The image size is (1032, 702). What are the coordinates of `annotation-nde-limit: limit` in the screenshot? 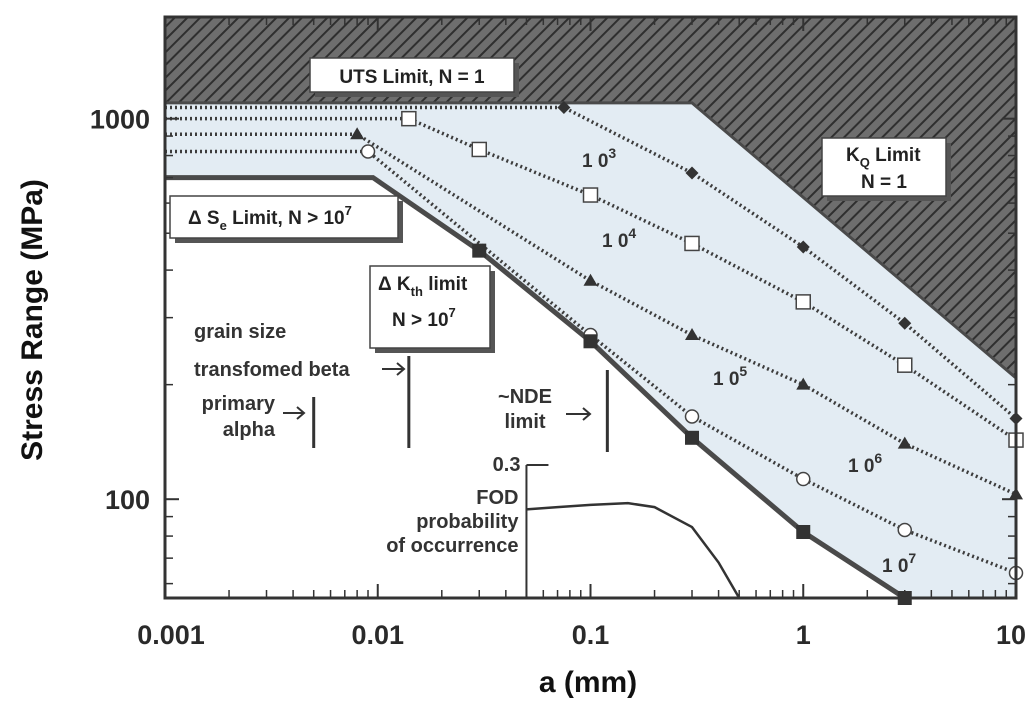 It's located at (524, 422).